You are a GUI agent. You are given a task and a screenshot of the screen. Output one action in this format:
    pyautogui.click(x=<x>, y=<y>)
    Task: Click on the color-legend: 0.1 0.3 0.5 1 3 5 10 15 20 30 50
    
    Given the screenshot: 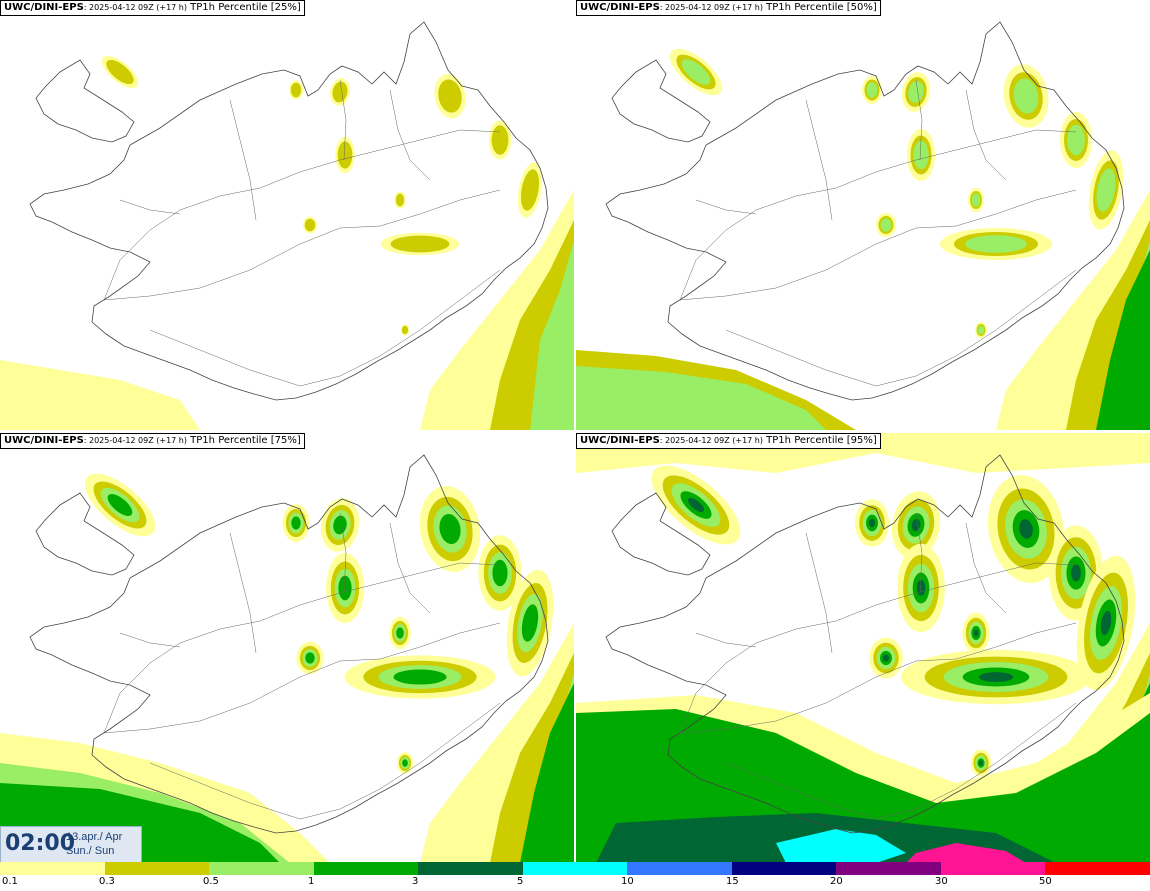 What is the action you would take?
    pyautogui.click(x=575, y=876)
    